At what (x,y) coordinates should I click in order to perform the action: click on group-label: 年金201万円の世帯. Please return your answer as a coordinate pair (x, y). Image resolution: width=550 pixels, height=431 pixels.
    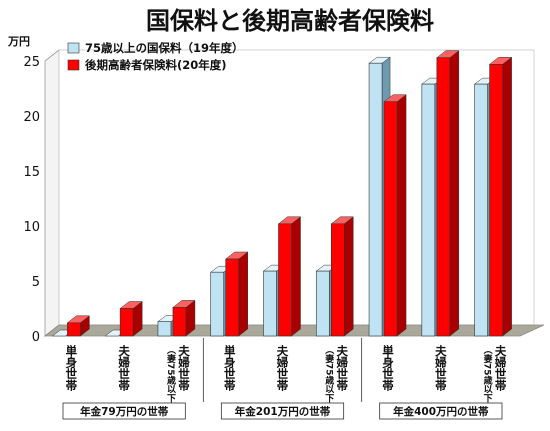
    Looking at the image, I should click on (282, 411).